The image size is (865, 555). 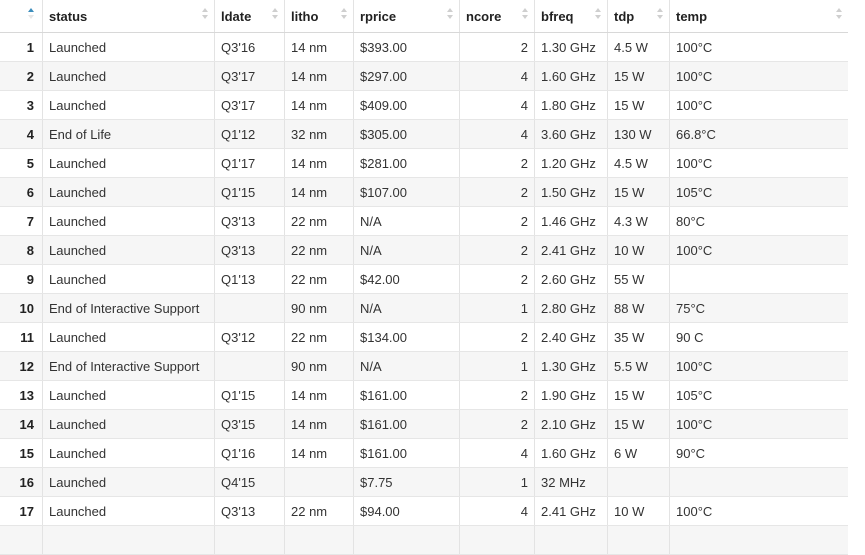 What do you see at coordinates (639, 308) in the screenshot?
I see `tdp-cell: 88 W` at bounding box center [639, 308].